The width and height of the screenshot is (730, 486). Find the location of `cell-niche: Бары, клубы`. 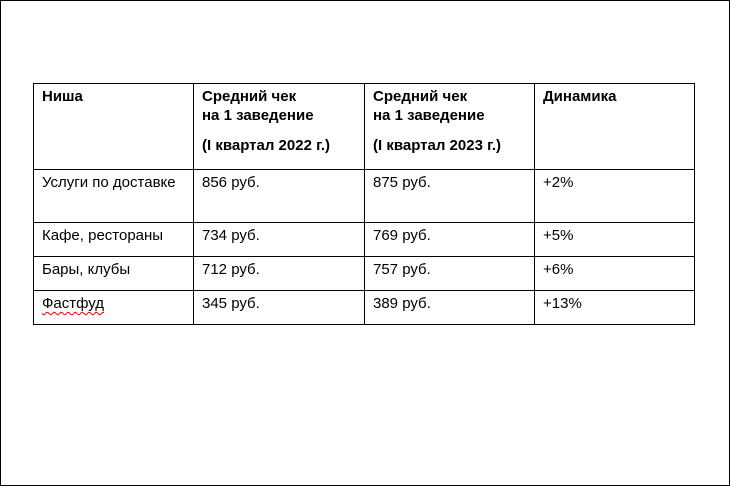

cell-niche: Бары, клубы is located at coordinates (113, 273).